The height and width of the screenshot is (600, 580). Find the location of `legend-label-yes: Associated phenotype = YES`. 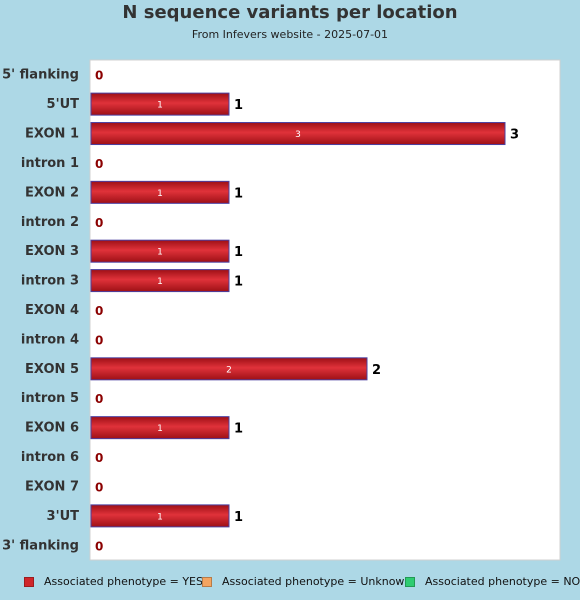

legend-label-yes: Associated phenotype = YES is located at coordinates (123, 581).